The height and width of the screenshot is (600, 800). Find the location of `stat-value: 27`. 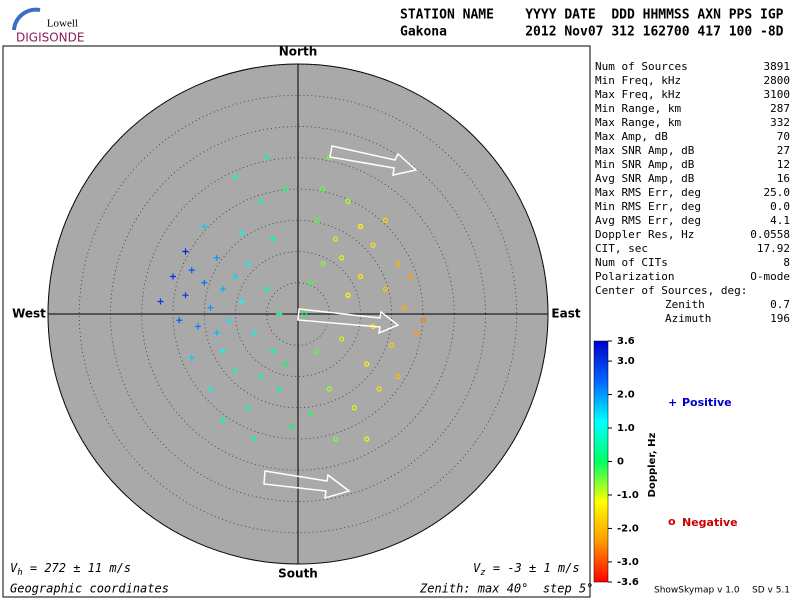

stat-value: 27 is located at coordinates (783, 150).